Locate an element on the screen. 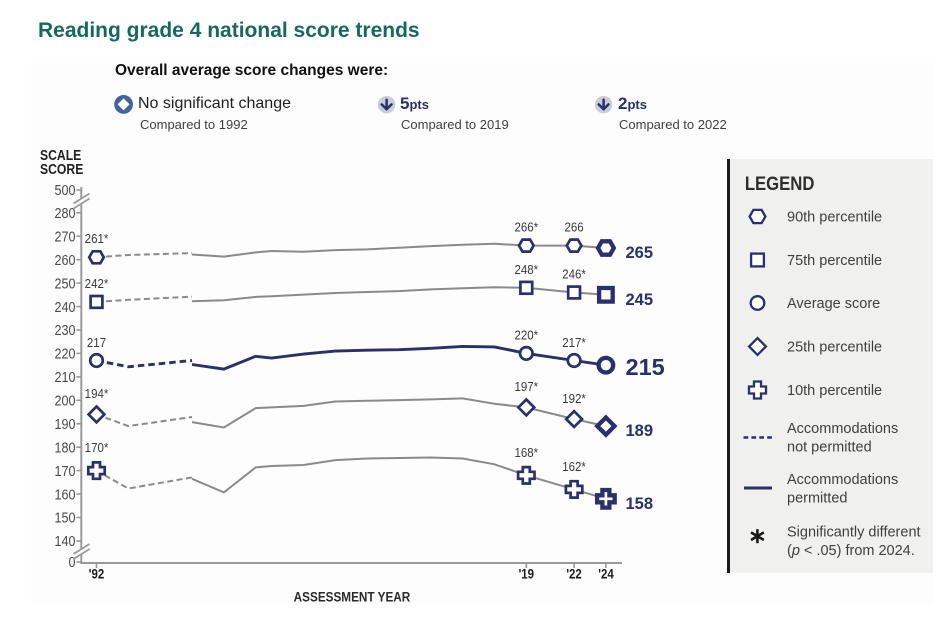 The height and width of the screenshot is (636, 952). svg-text: 261* is located at coordinates (97, 239).